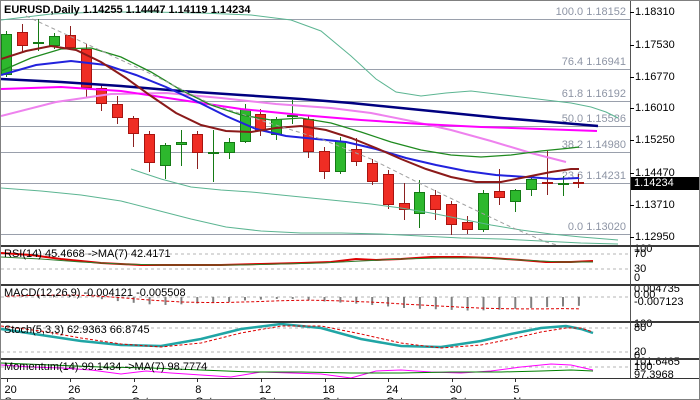 This screenshot has width=700, height=400. I want to click on date-axis-line, so click(350, 378).